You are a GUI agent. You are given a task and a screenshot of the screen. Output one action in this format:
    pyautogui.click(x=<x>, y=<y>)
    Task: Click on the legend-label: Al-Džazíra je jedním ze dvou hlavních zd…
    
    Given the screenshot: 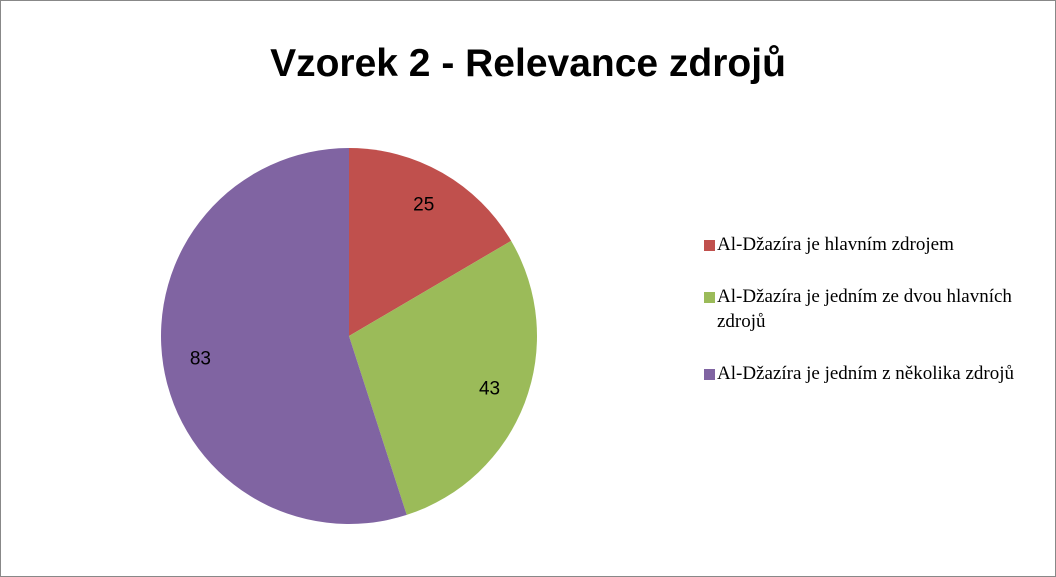 What is the action you would take?
    pyautogui.click(x=864, y=309)
    